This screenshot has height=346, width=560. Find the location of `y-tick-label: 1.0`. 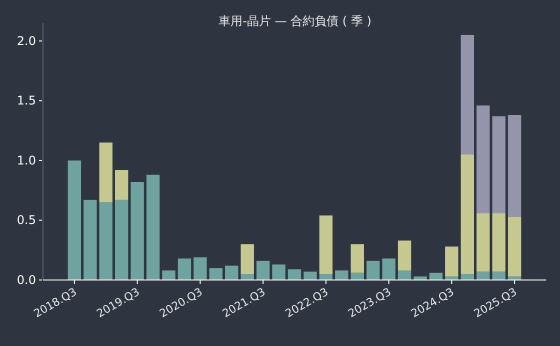

y-tick-label: 1.0 is located at coordinates (26, 160).